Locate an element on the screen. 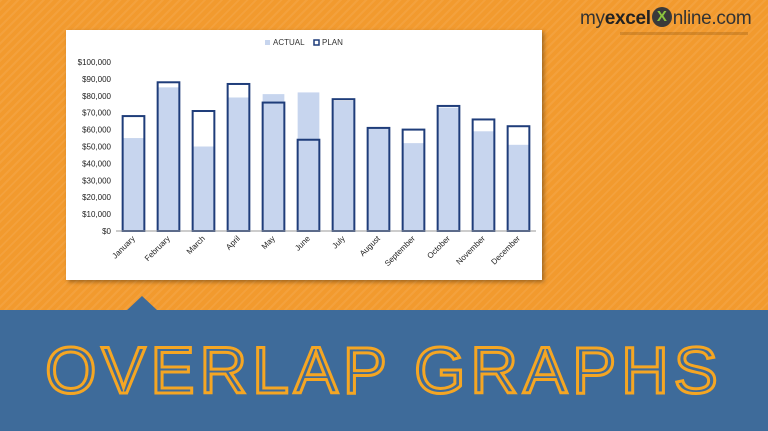 The image size is (768, 431). legend-label-plan: PLAN is located at coordinates (332, 42).